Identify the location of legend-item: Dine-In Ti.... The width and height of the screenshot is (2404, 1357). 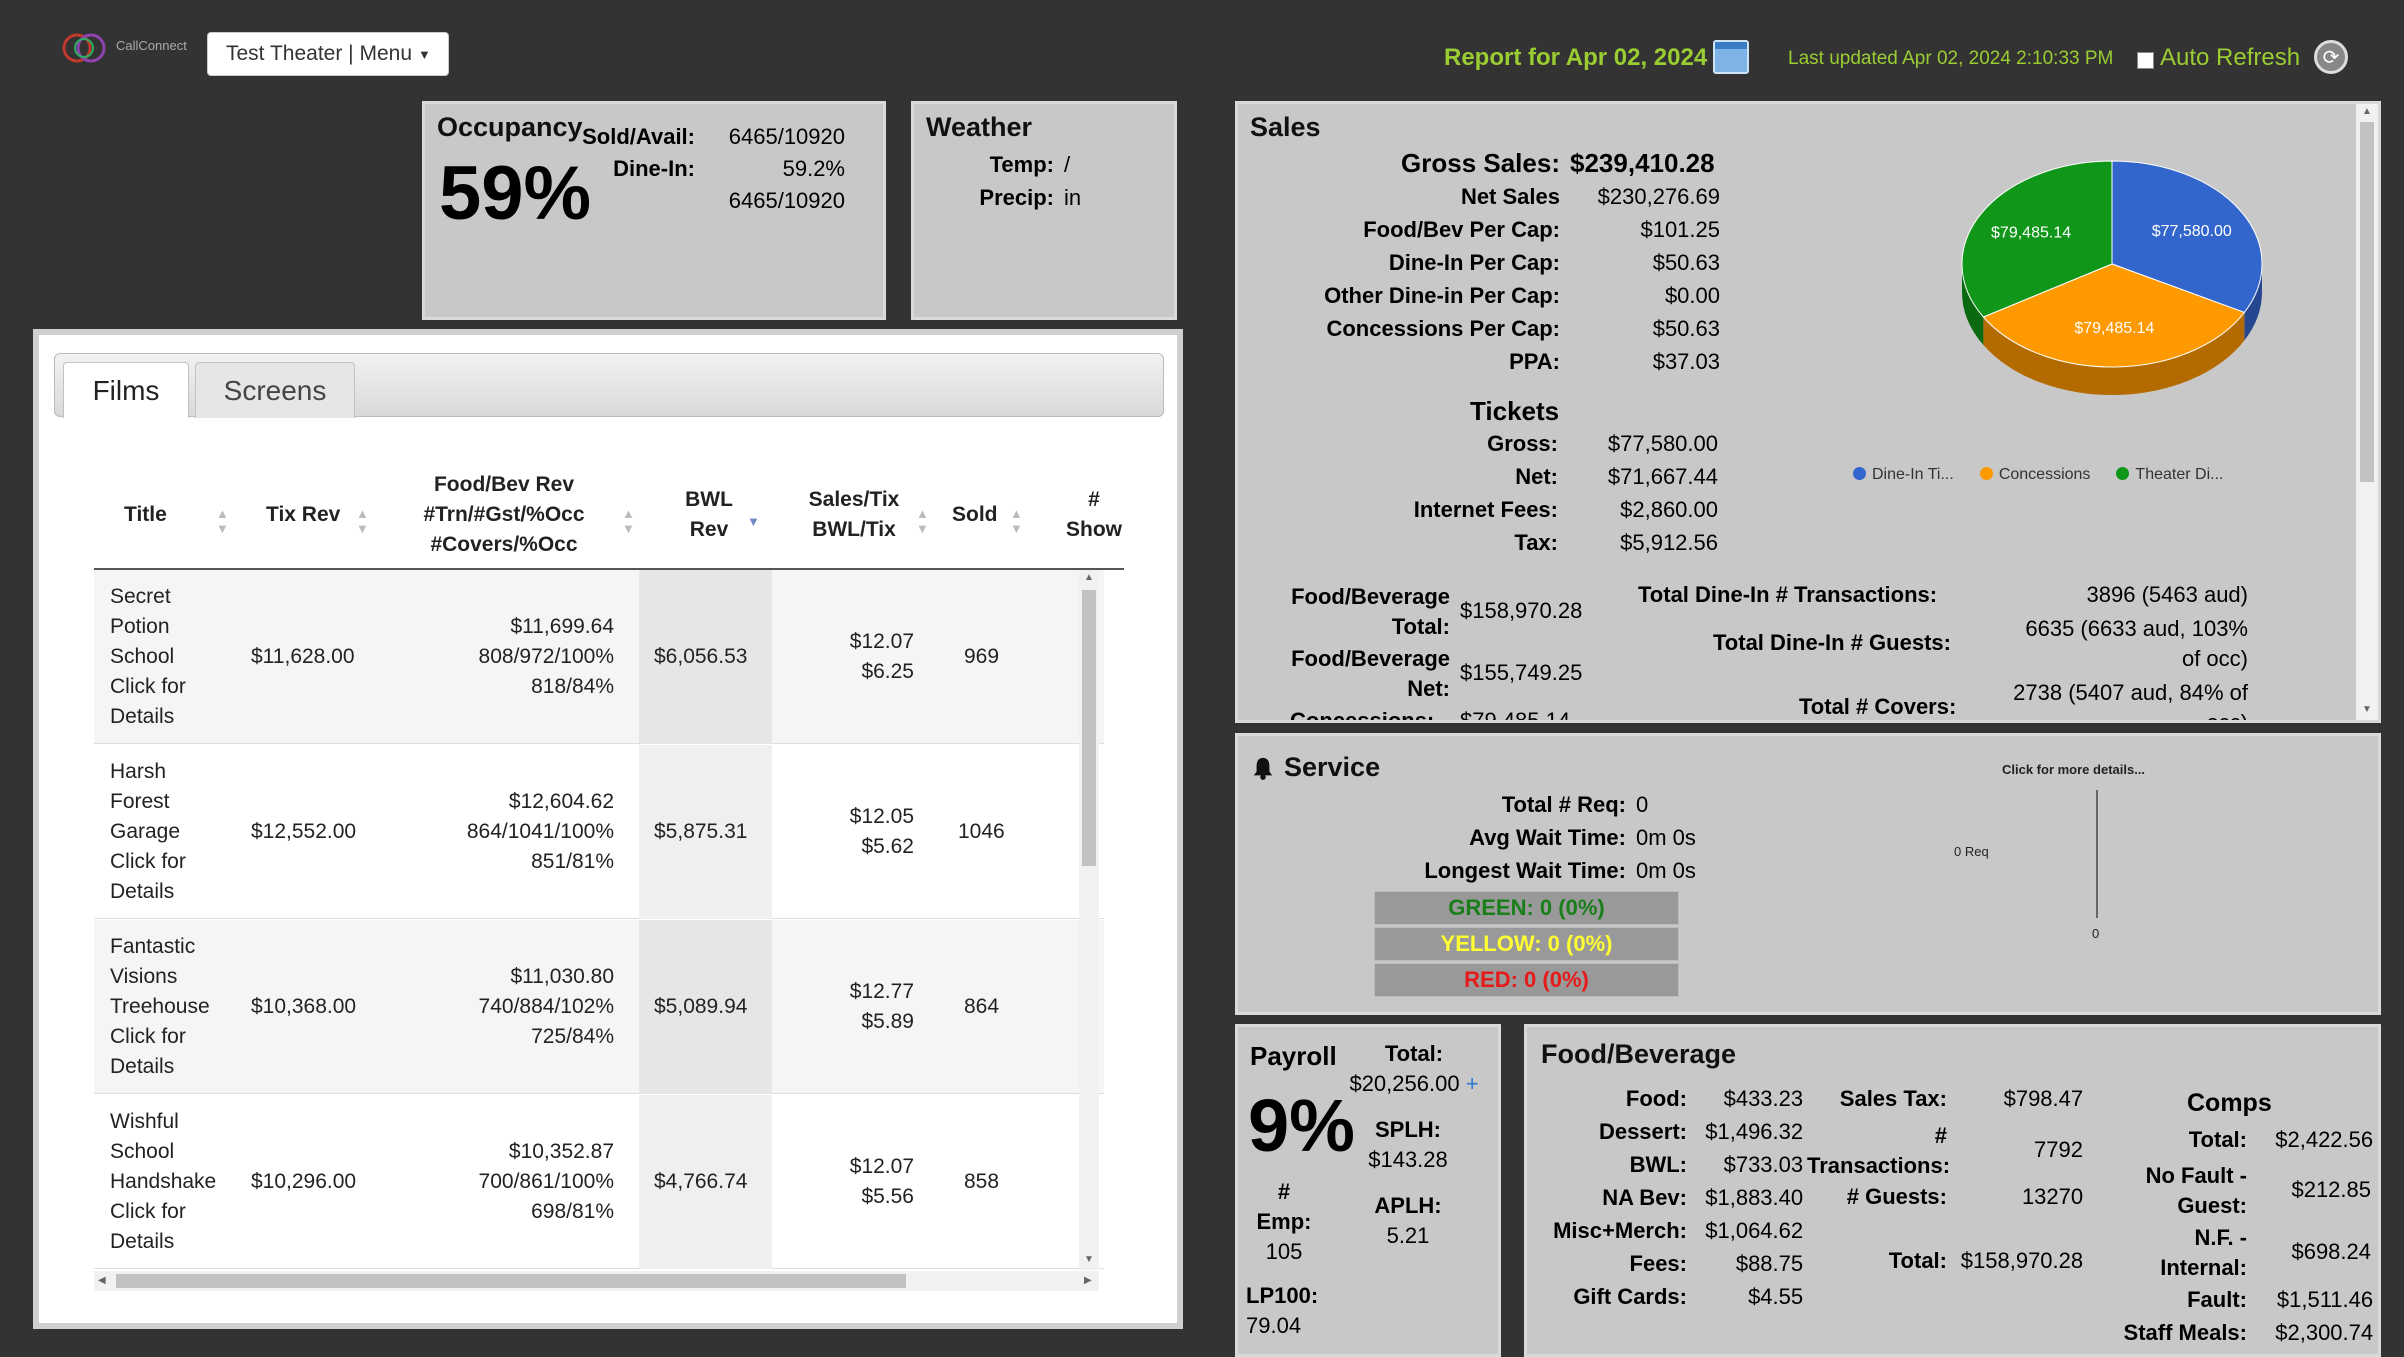
(1903, 475).